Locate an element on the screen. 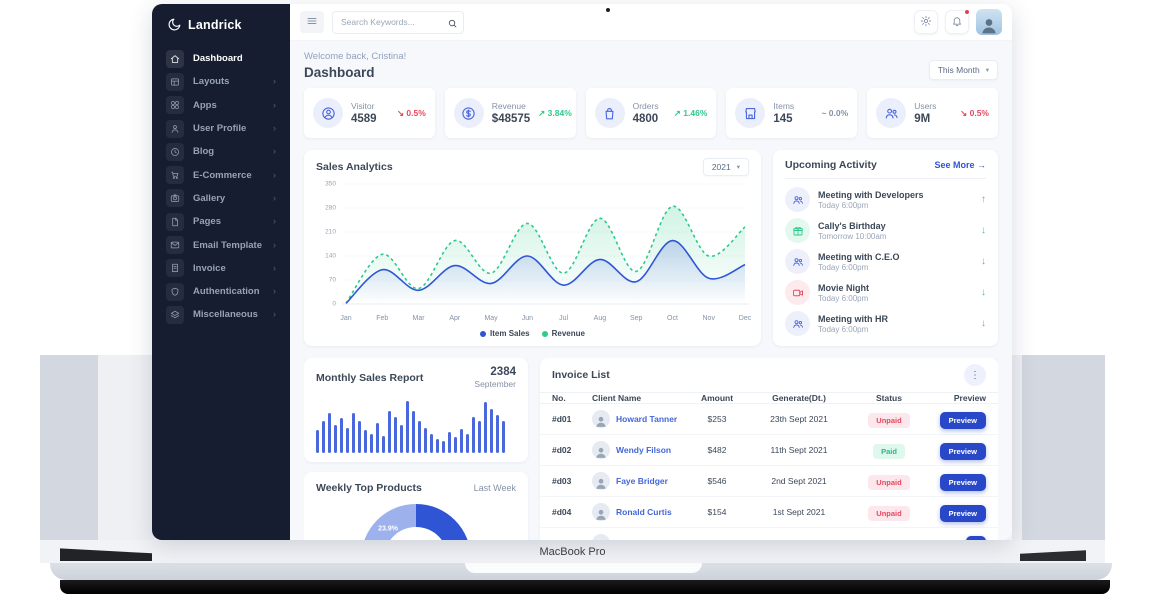 This screenshot has height=594, width=1175. weekly-period-label: Last Week is located at coordinates (494, 488).